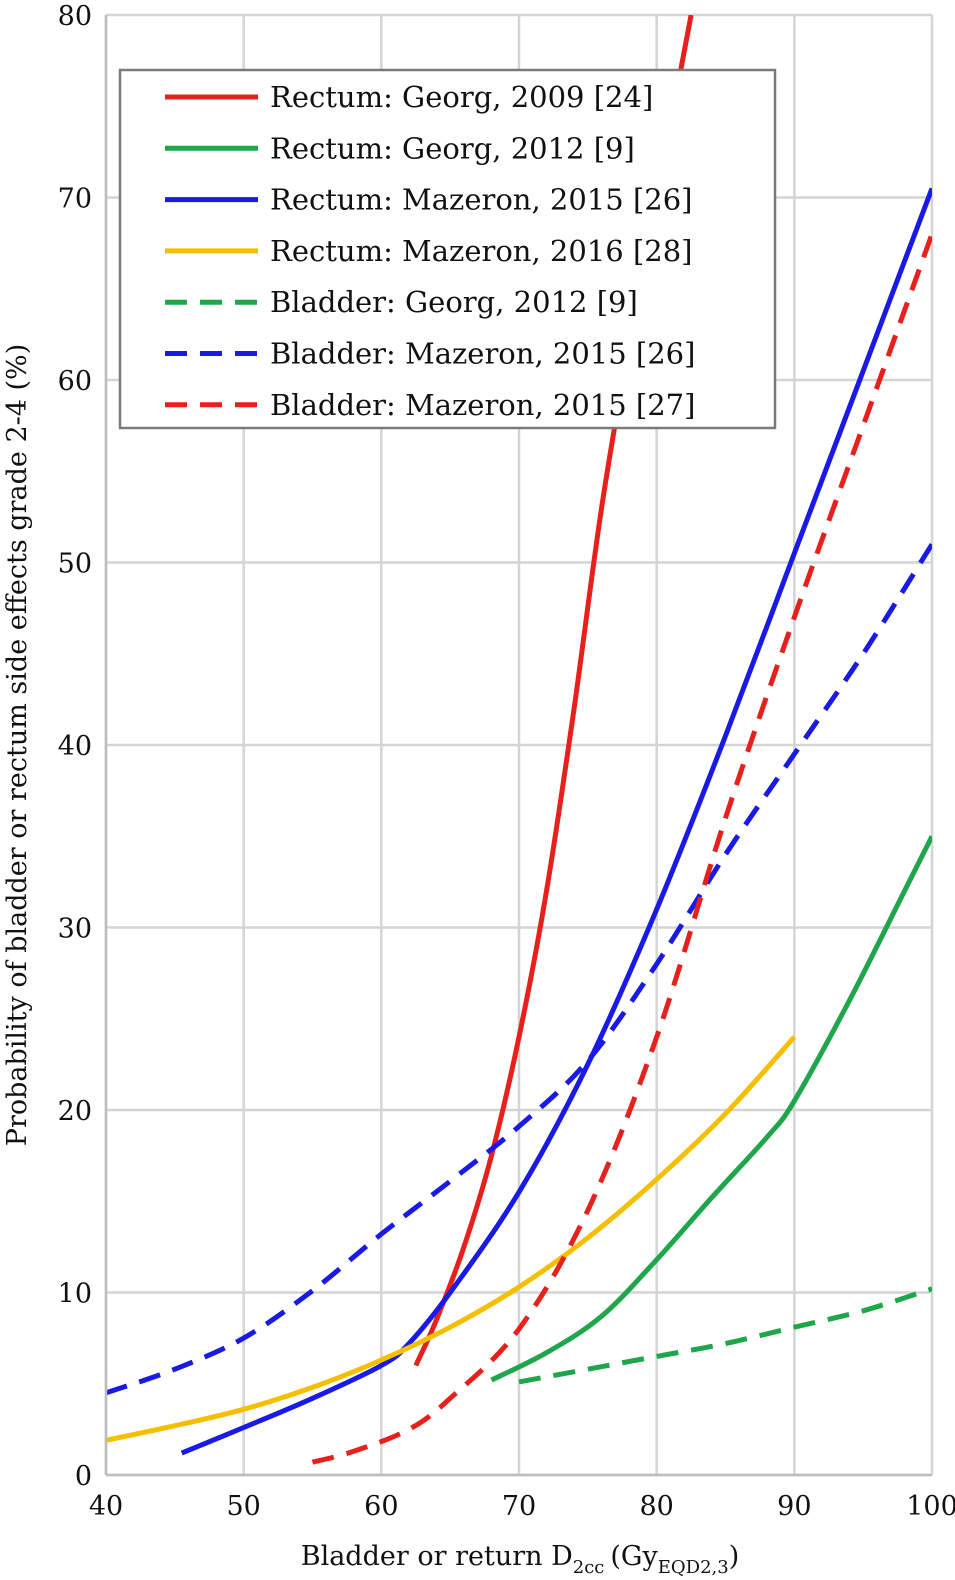  I want to click on y-tick-label-80: 80, so click(75, 16).